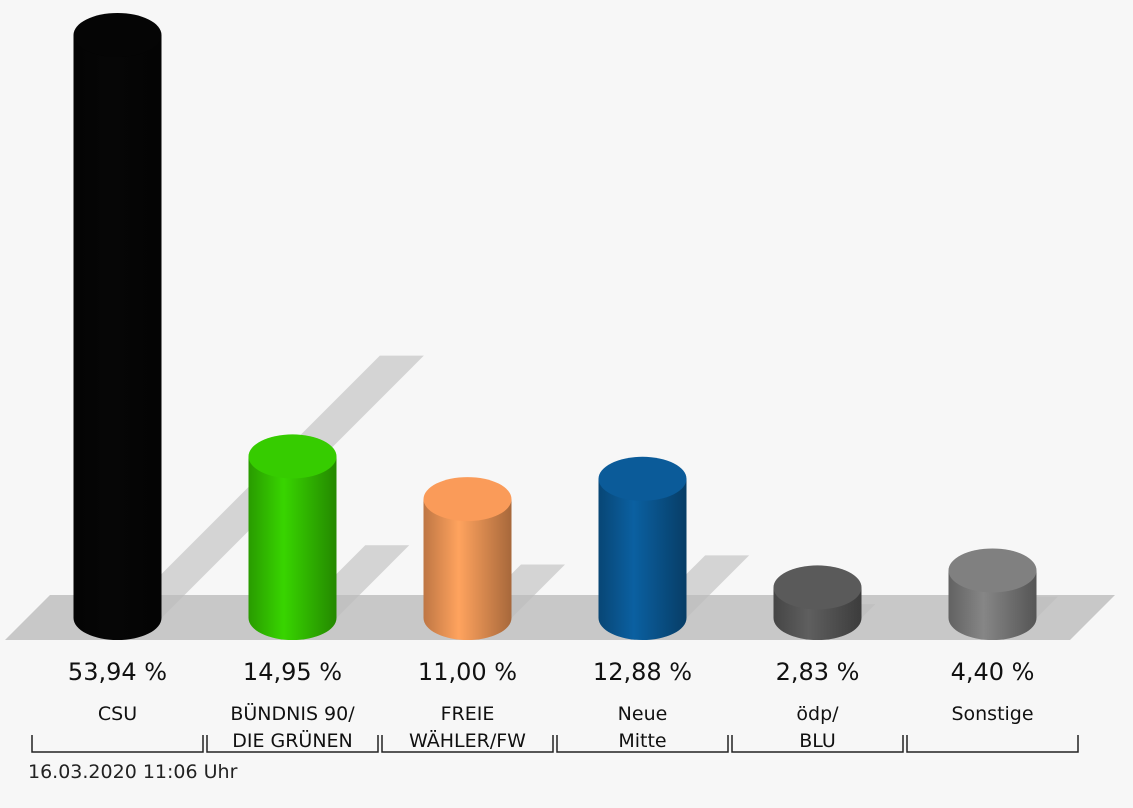 Image resolution: width=1133 pixels, height=808 pixels. Describe the element at coordinates (817, 727) in the screenshot. I see `category-label: ödp/BLU` at that location.